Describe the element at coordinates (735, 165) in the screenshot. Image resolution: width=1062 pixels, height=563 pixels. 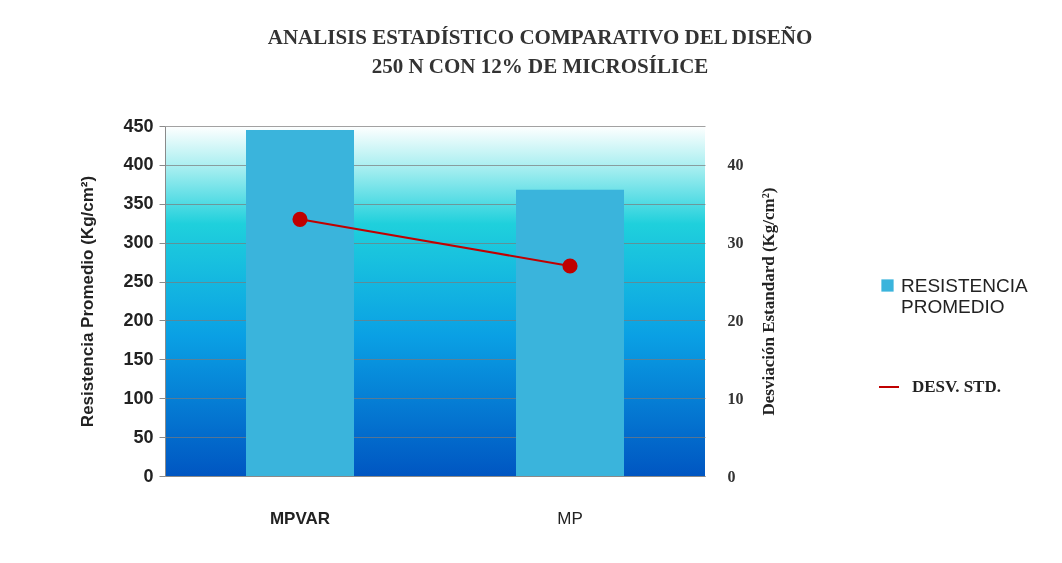
I see `y2-tick-label: 40` at that location.